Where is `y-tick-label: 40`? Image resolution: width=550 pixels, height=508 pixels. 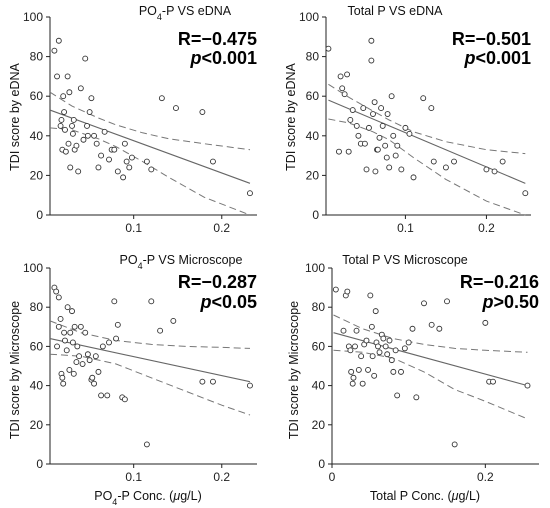
y-tick-label: 40 is located at coordinates (319, 386).